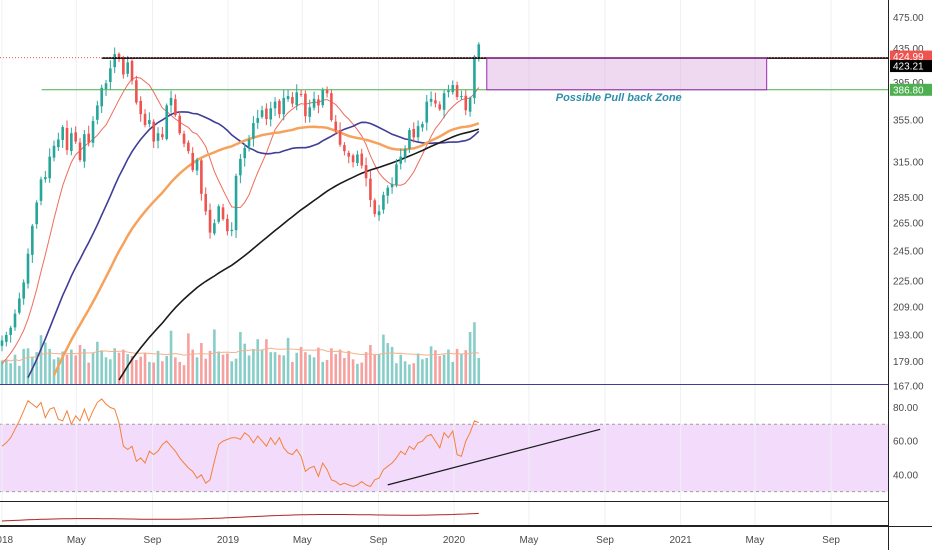 The height and width of the screenshot is (550, 932). What do you see at coordinates (494, 457) in the screenshot?
I see `rsi-trendline` at bounding box center [494, 457].